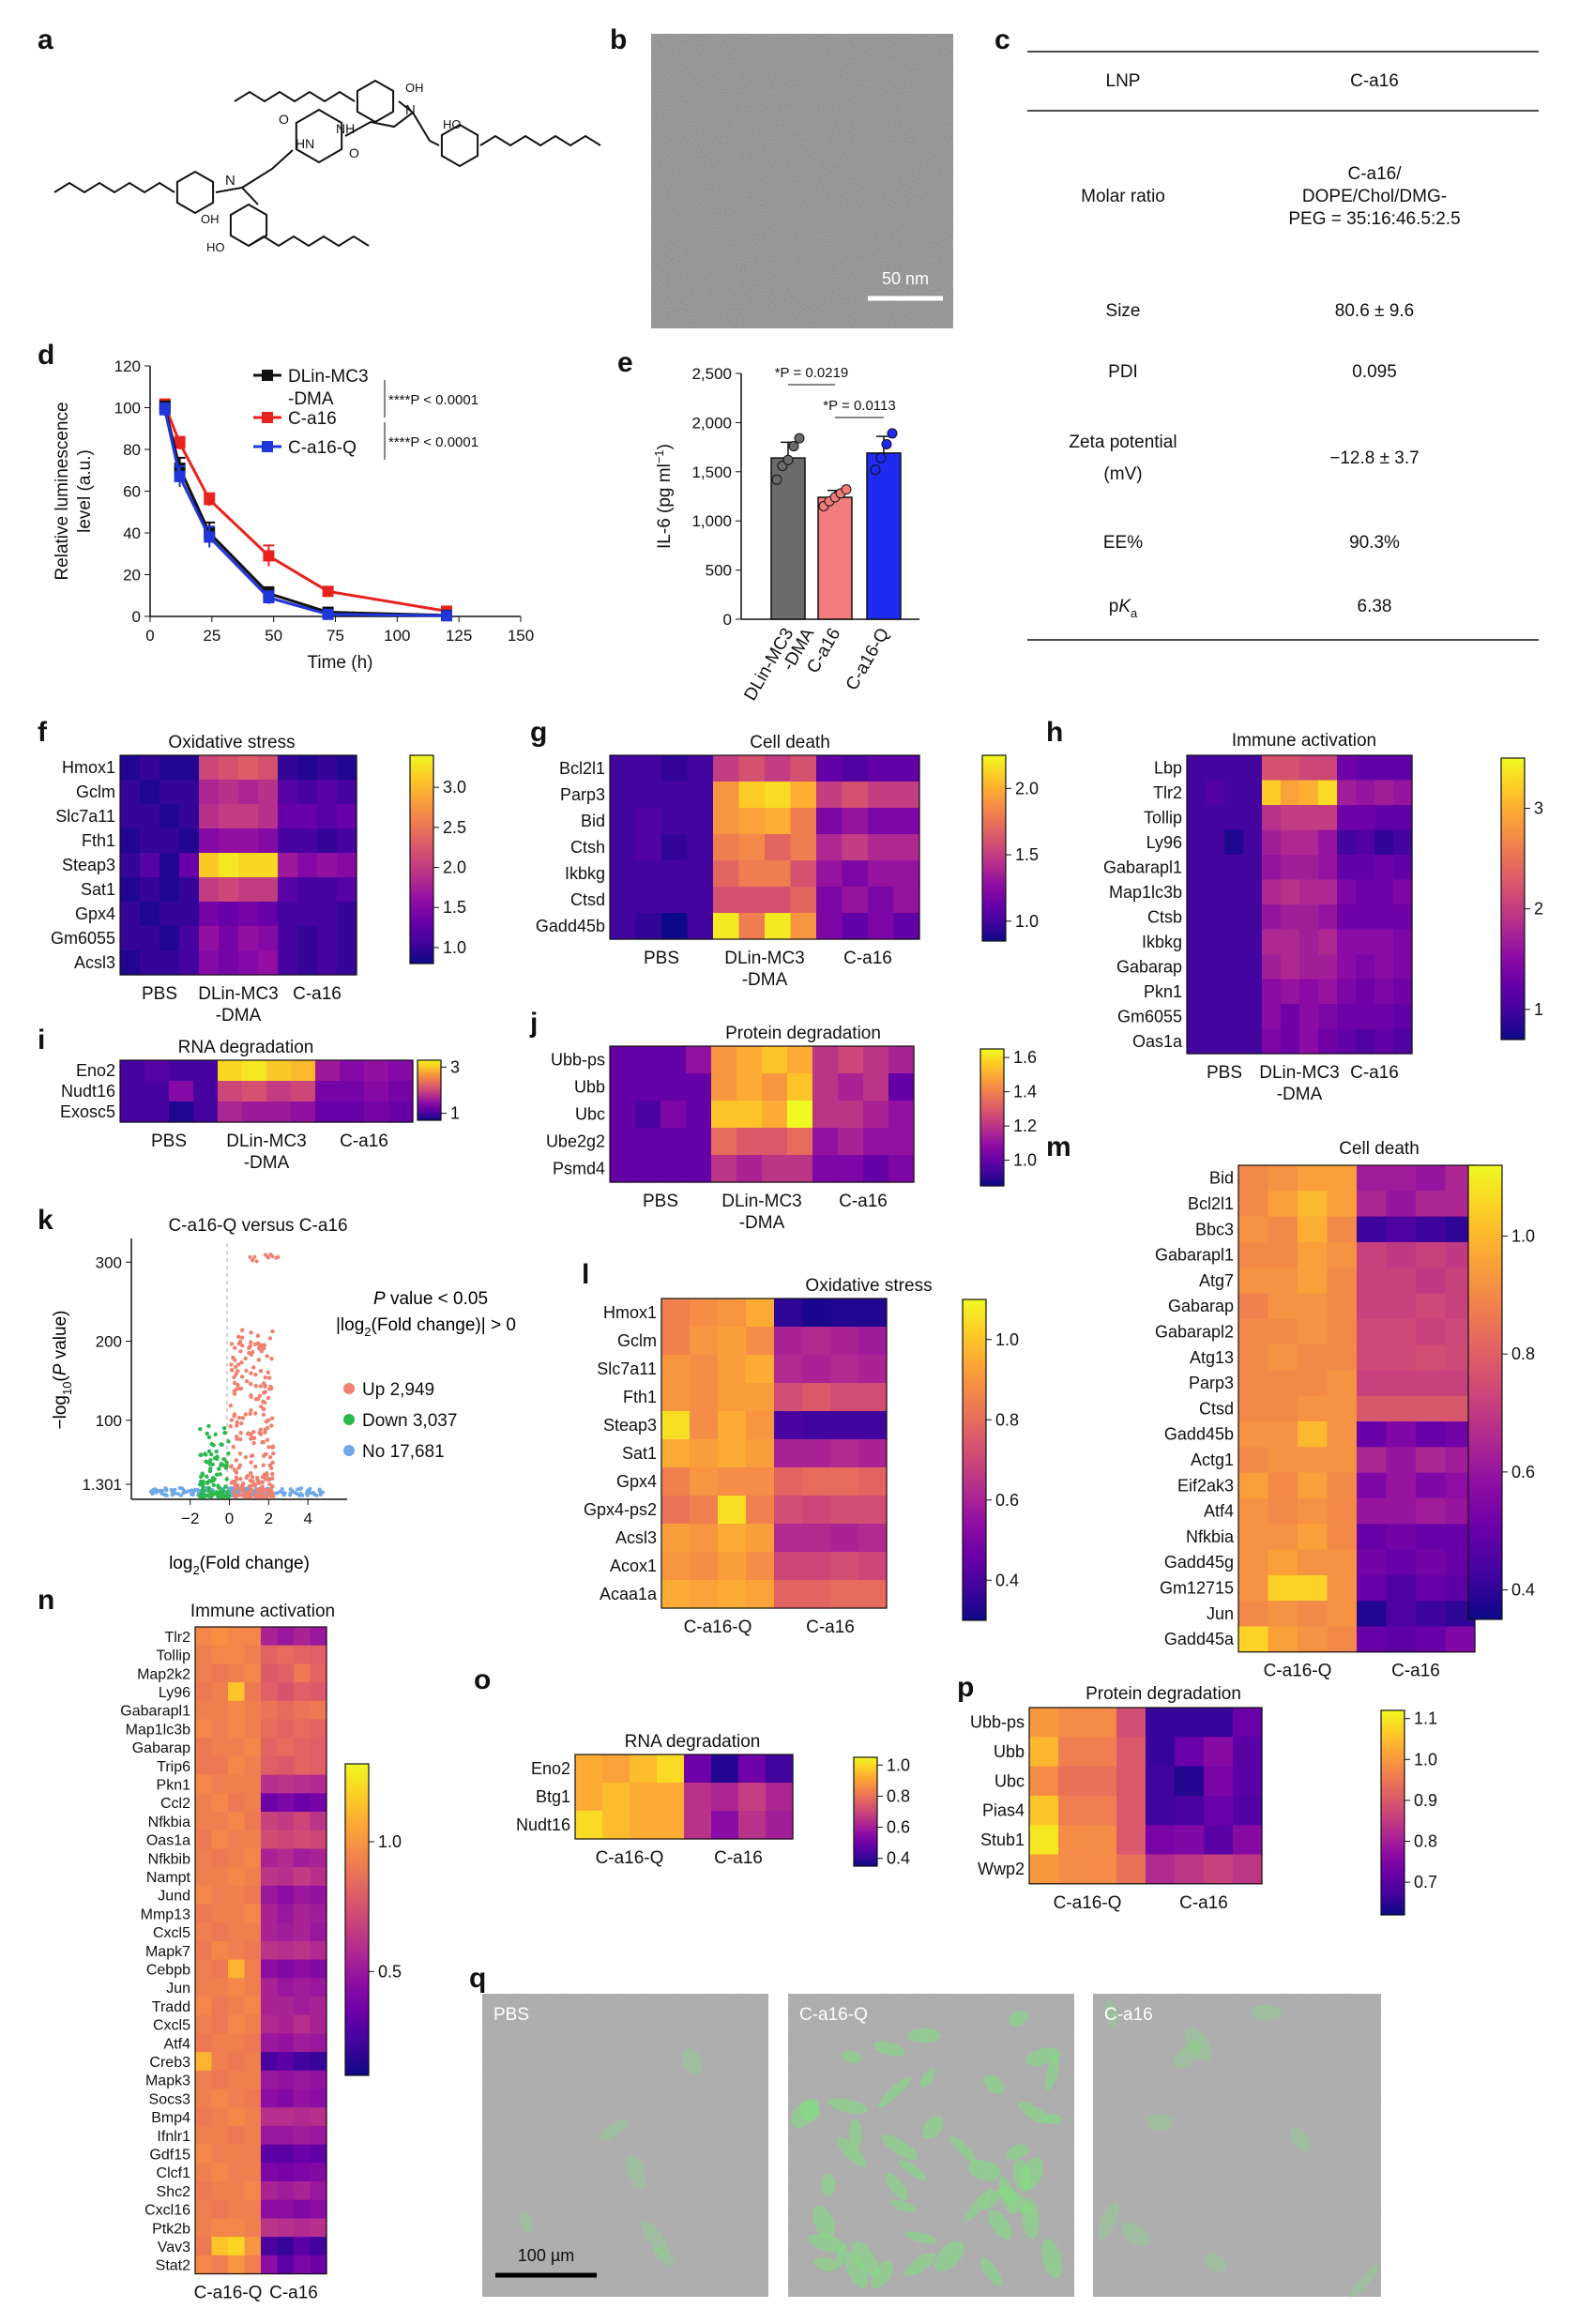 This screenshot has width=1579, height=2324. I want to click on bond, so click(268, 169).